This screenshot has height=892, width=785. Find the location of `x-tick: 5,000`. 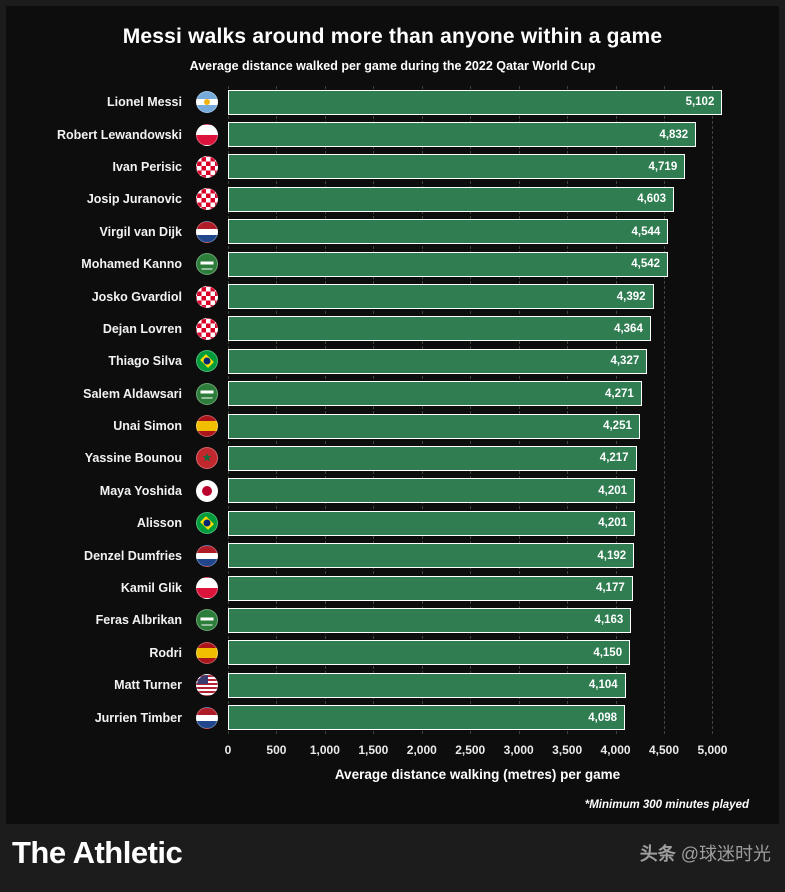

x-tick: 5,000 is located at coordinates (712, 749).